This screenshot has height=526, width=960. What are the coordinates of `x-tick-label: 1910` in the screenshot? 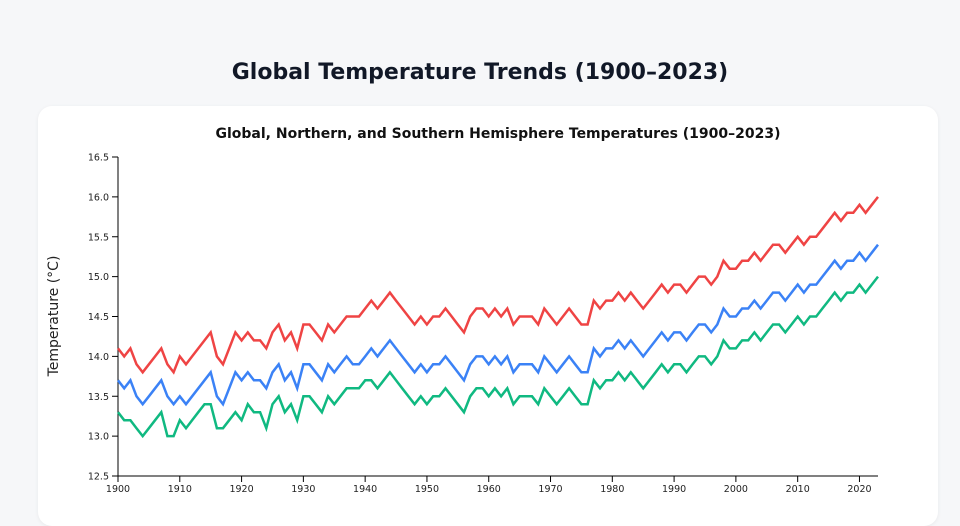 It's located at (180, 489).